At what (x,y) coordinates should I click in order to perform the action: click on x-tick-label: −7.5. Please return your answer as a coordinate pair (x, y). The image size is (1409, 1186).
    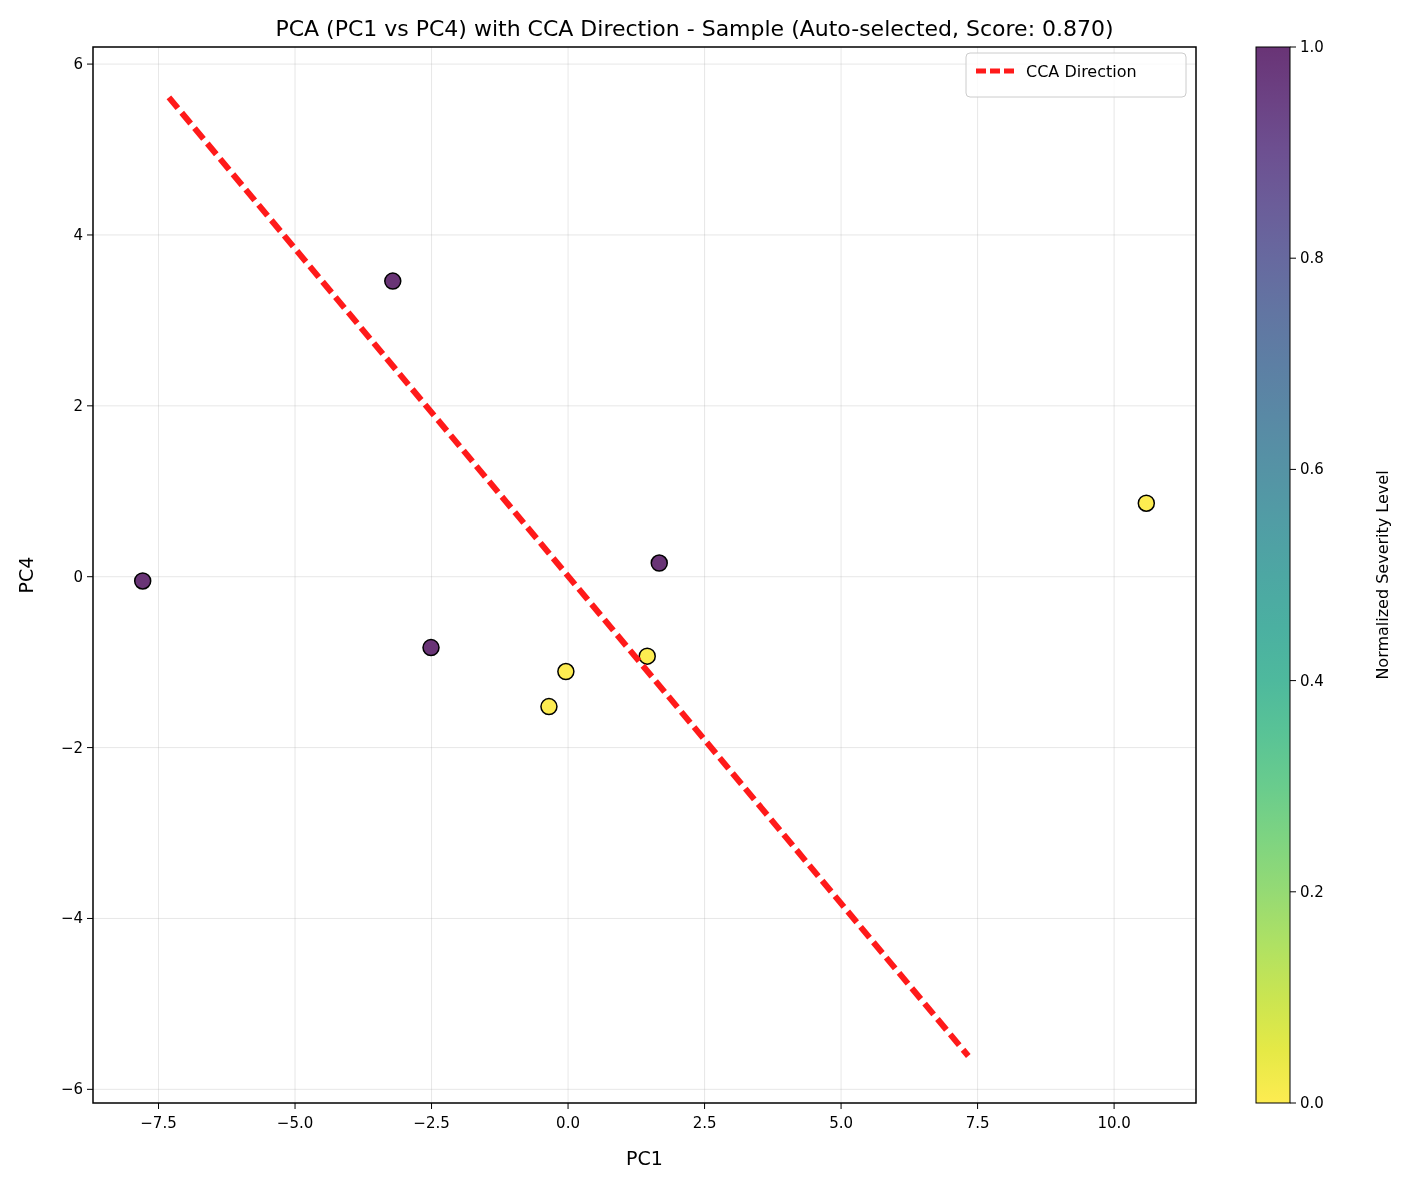
    Looking at the image, I should click on (158, 1123).